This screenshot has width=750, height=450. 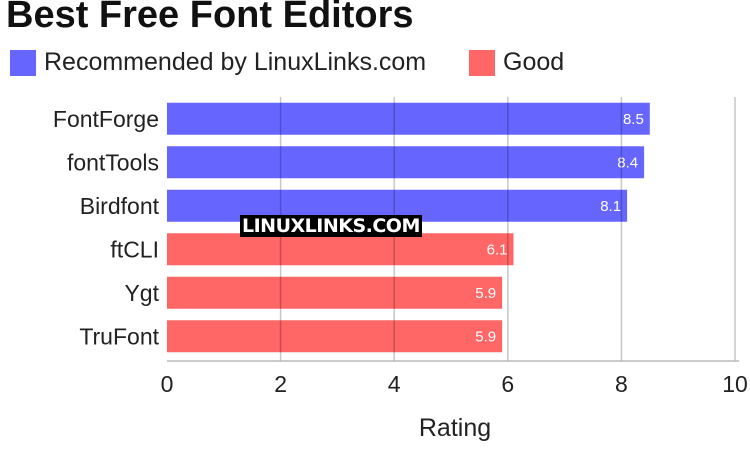 I want to click on category-label: FontForge, so click(x=106, y=119).